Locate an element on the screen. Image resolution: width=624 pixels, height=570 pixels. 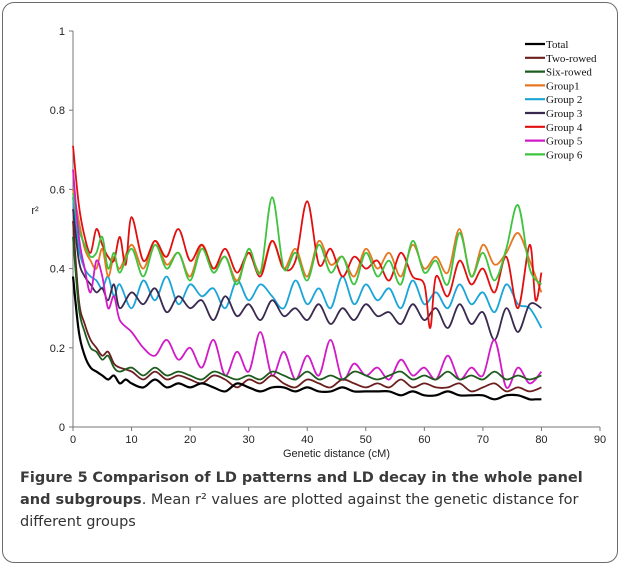
y-tick-label: 0.4 is located at coordinates (57, 270).